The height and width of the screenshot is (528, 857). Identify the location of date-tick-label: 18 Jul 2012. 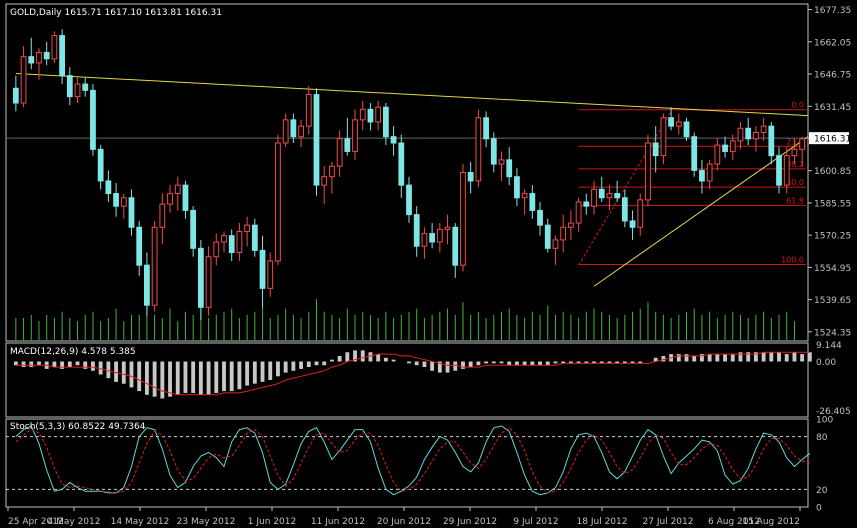
(602, 522).